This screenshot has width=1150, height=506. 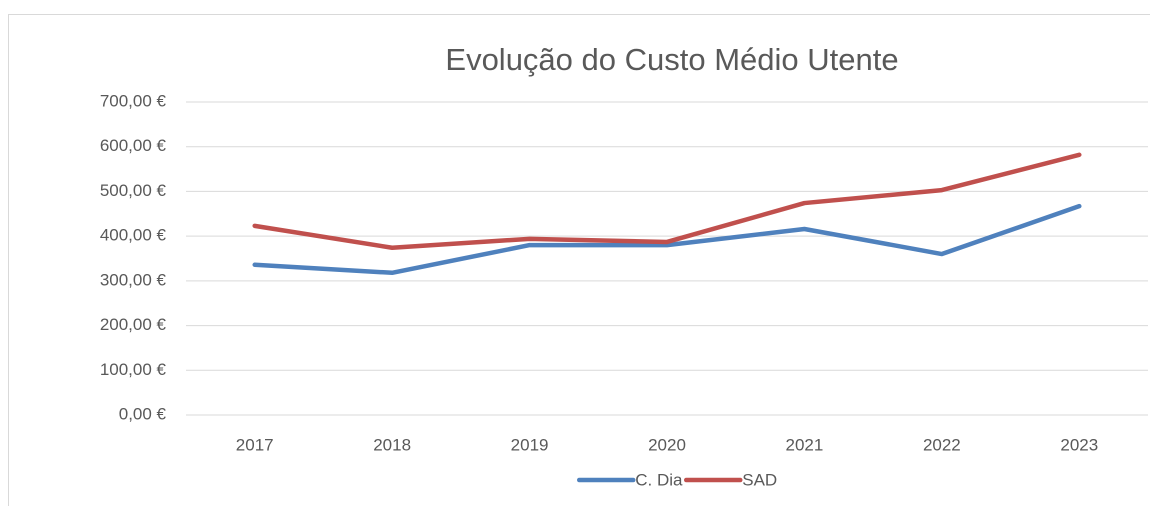 I want to click on x-tick-label: 2020, so click(x=667, y=444).